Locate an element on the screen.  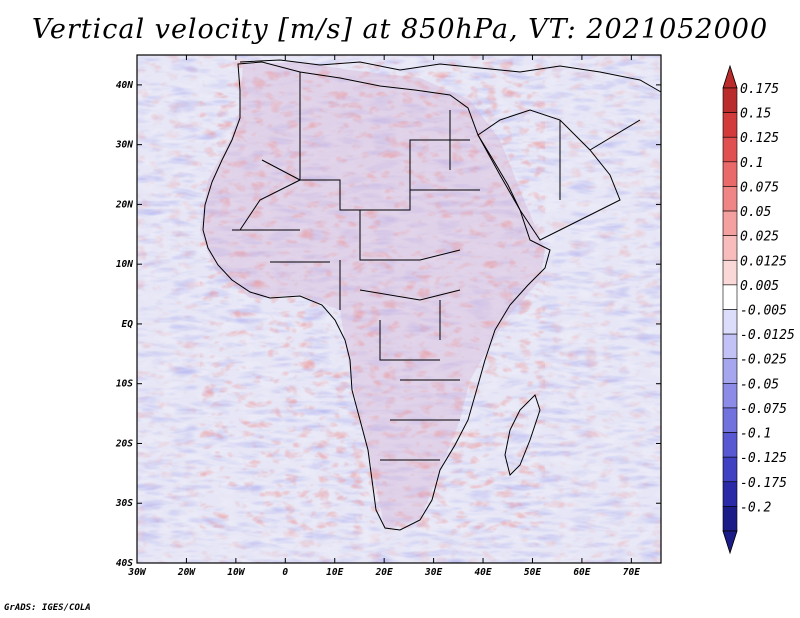
lat-tick-label: 40N is located at coordinates (124, 85).